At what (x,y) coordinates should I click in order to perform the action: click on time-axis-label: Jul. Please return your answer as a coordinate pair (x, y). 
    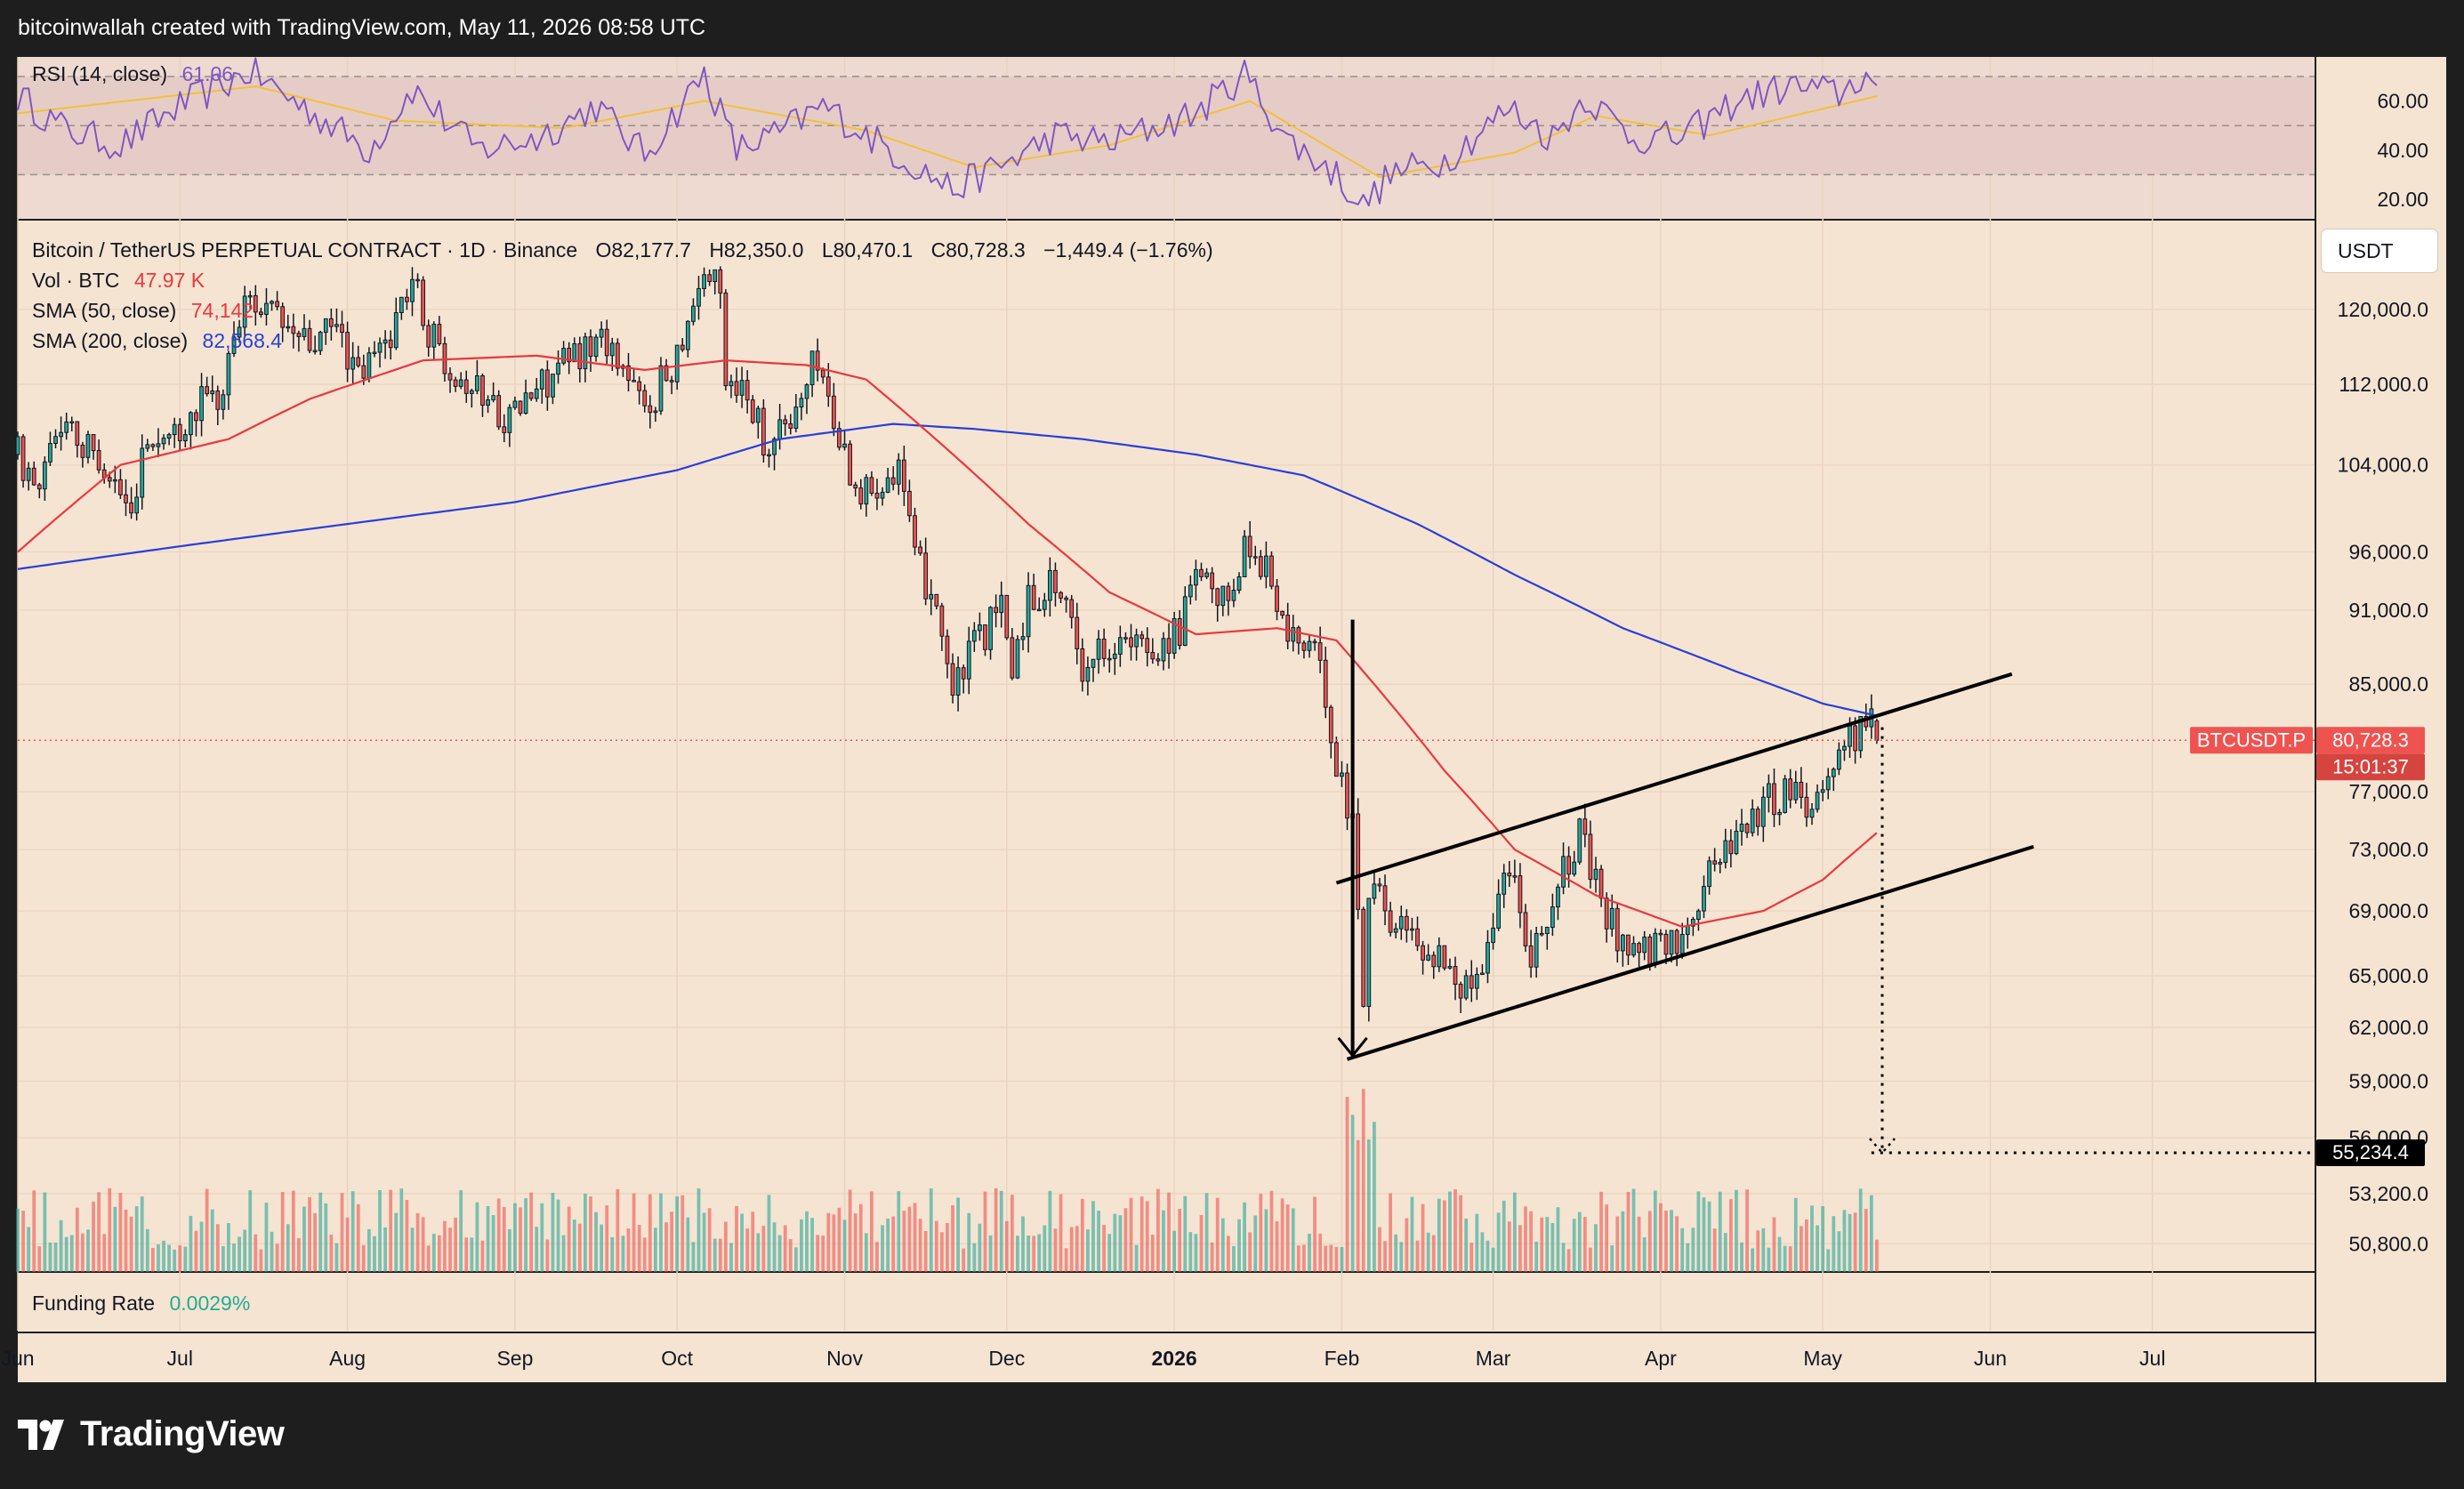
    Looking at the image, I should click on (2152, 1358).